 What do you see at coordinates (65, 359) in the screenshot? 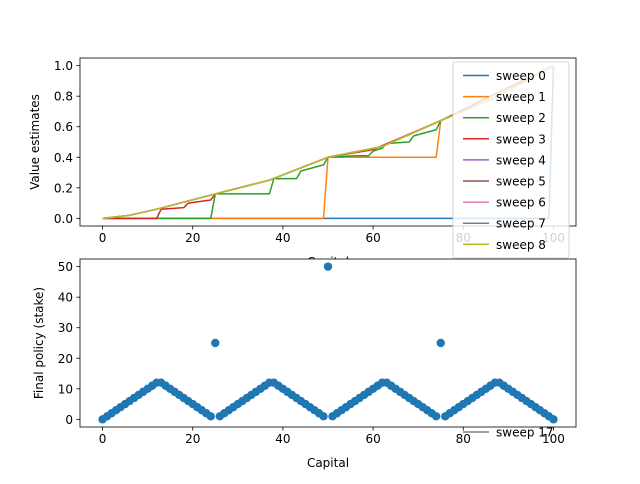
I see `bottom-y-tick-label: 20` at bounding box center [65, 359].